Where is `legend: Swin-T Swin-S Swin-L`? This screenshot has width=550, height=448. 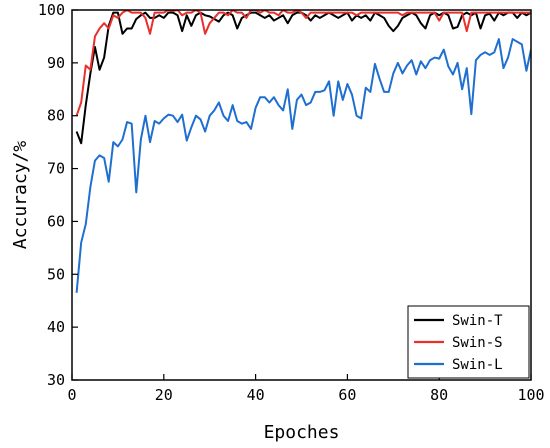 legend: Swin-T Swin-S Swin-L is located at coordinates (468, 342).